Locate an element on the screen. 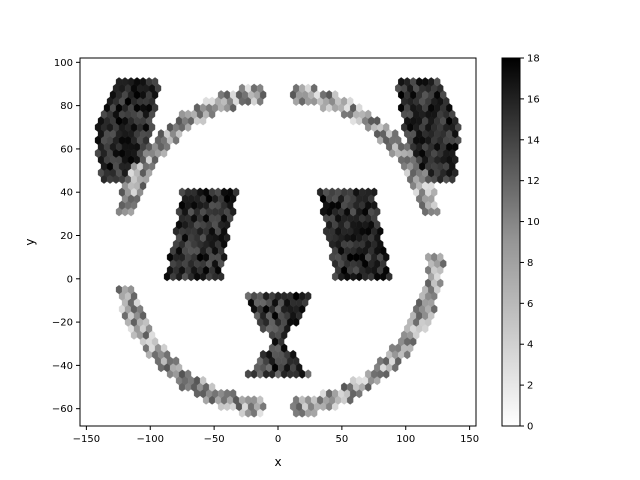  colorbar-tick-label: 2 is located at coordinates (530, 386).